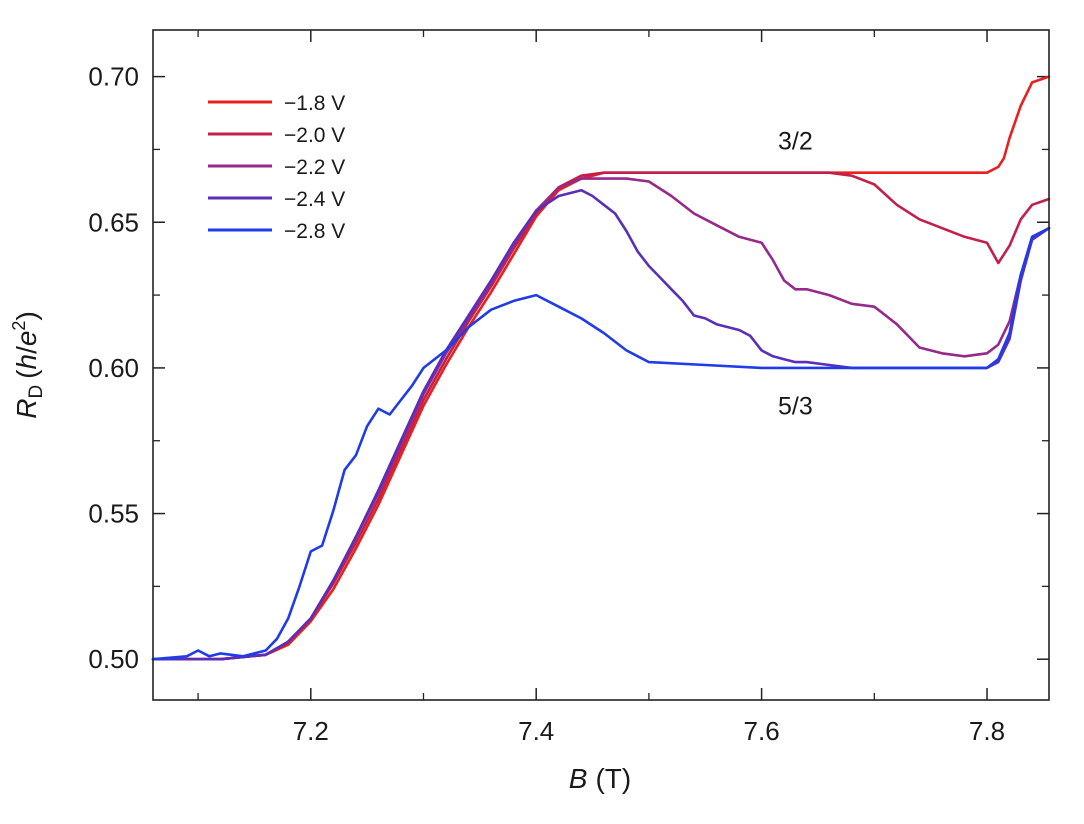 This screenshot has height=824, width=1084. Describe the element at coordinates (113, 368) in the screenshot. I see `y-tick-label: 0.60` at that location.